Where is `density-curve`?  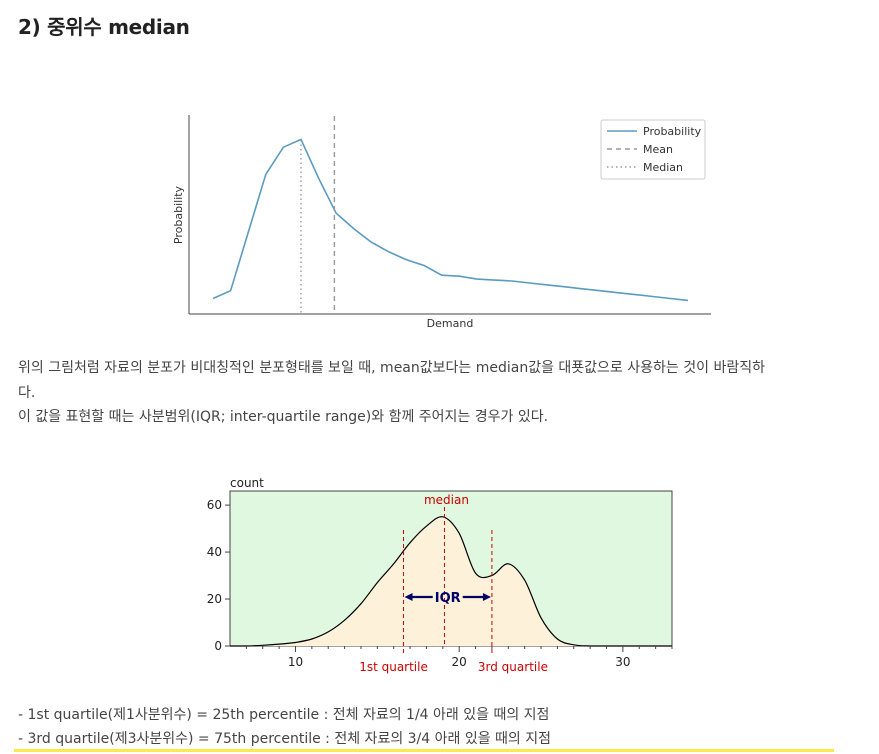 density-curve is located at coordinates (450, 581).